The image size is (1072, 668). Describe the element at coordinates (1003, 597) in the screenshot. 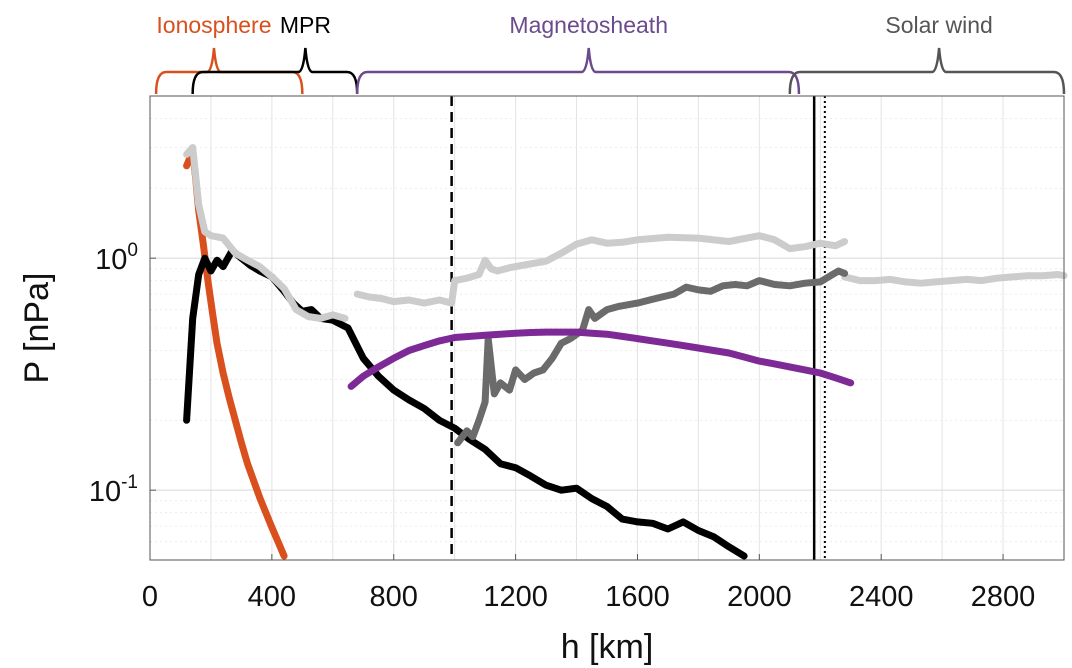

I see `x-tick-label: 2800` at that location.